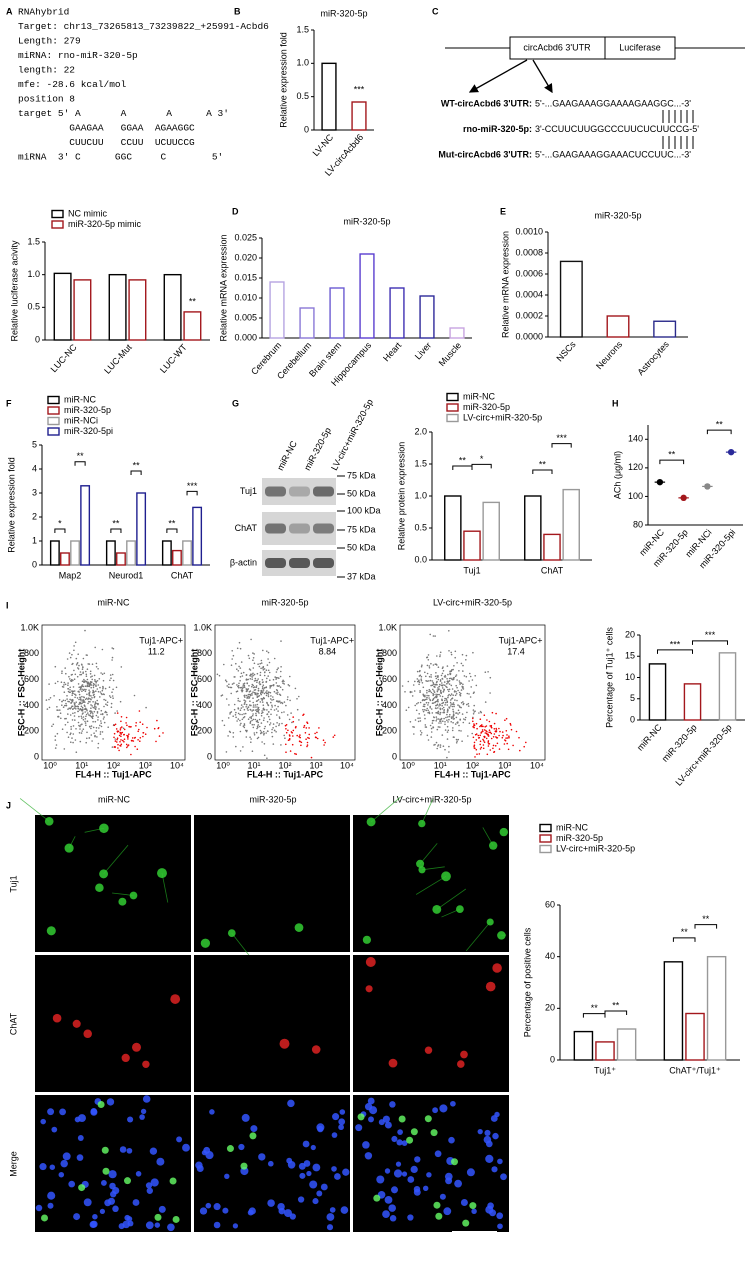  I want to click on arrow, so click(542, 76).